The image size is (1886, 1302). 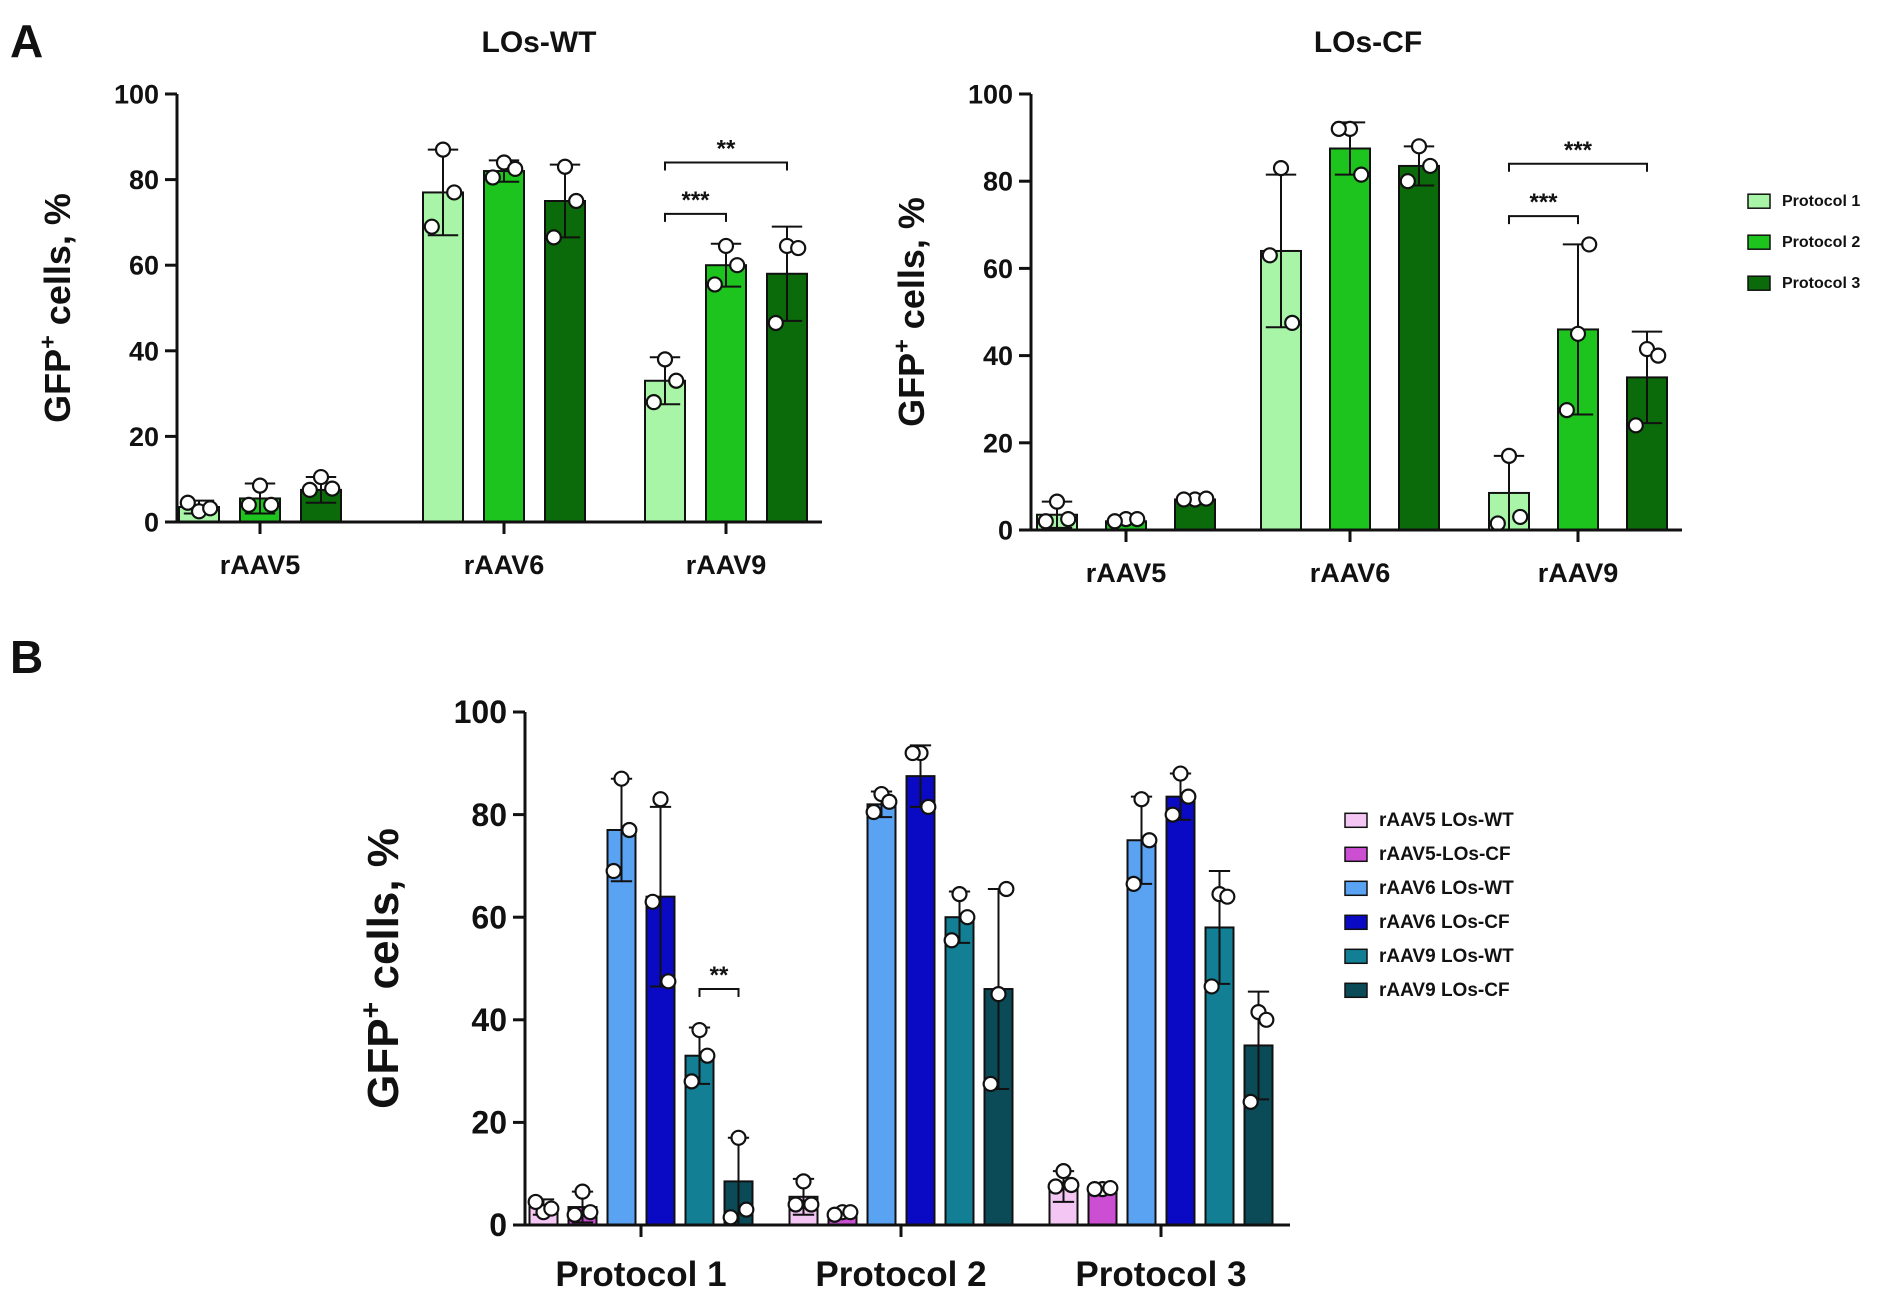 What do you see at coordinates (504, 565) in the screenshot?
I see `x-tick-label: rAAV6` at bounding box center [504, 565].